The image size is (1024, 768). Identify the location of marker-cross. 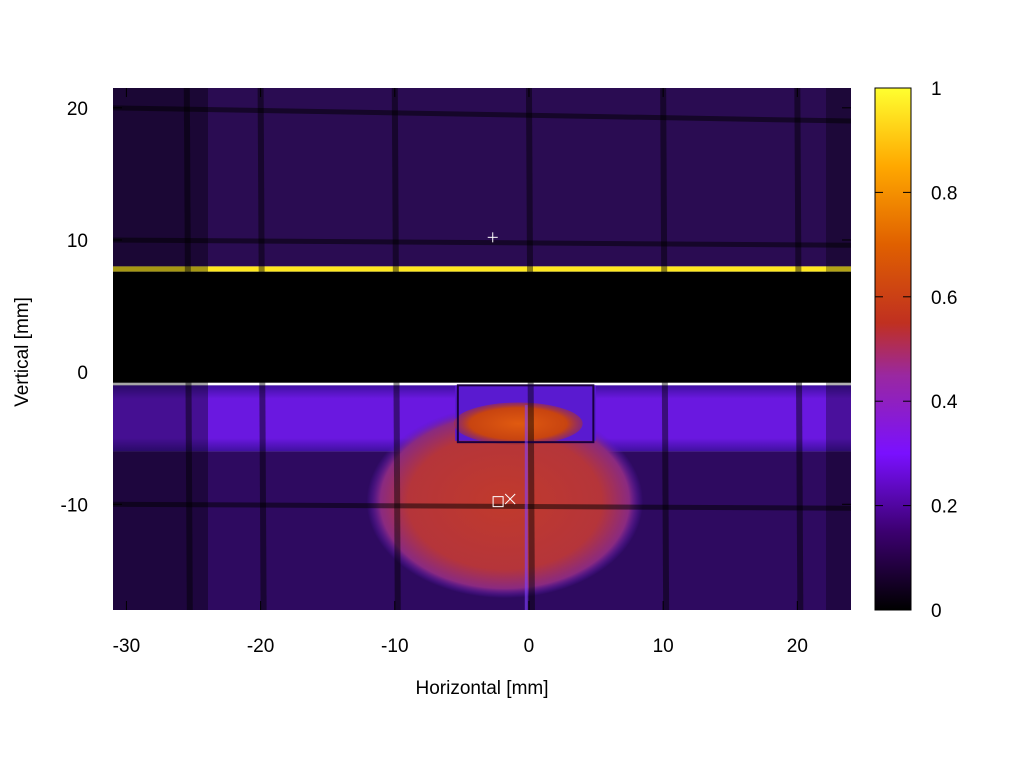
(510, 499).